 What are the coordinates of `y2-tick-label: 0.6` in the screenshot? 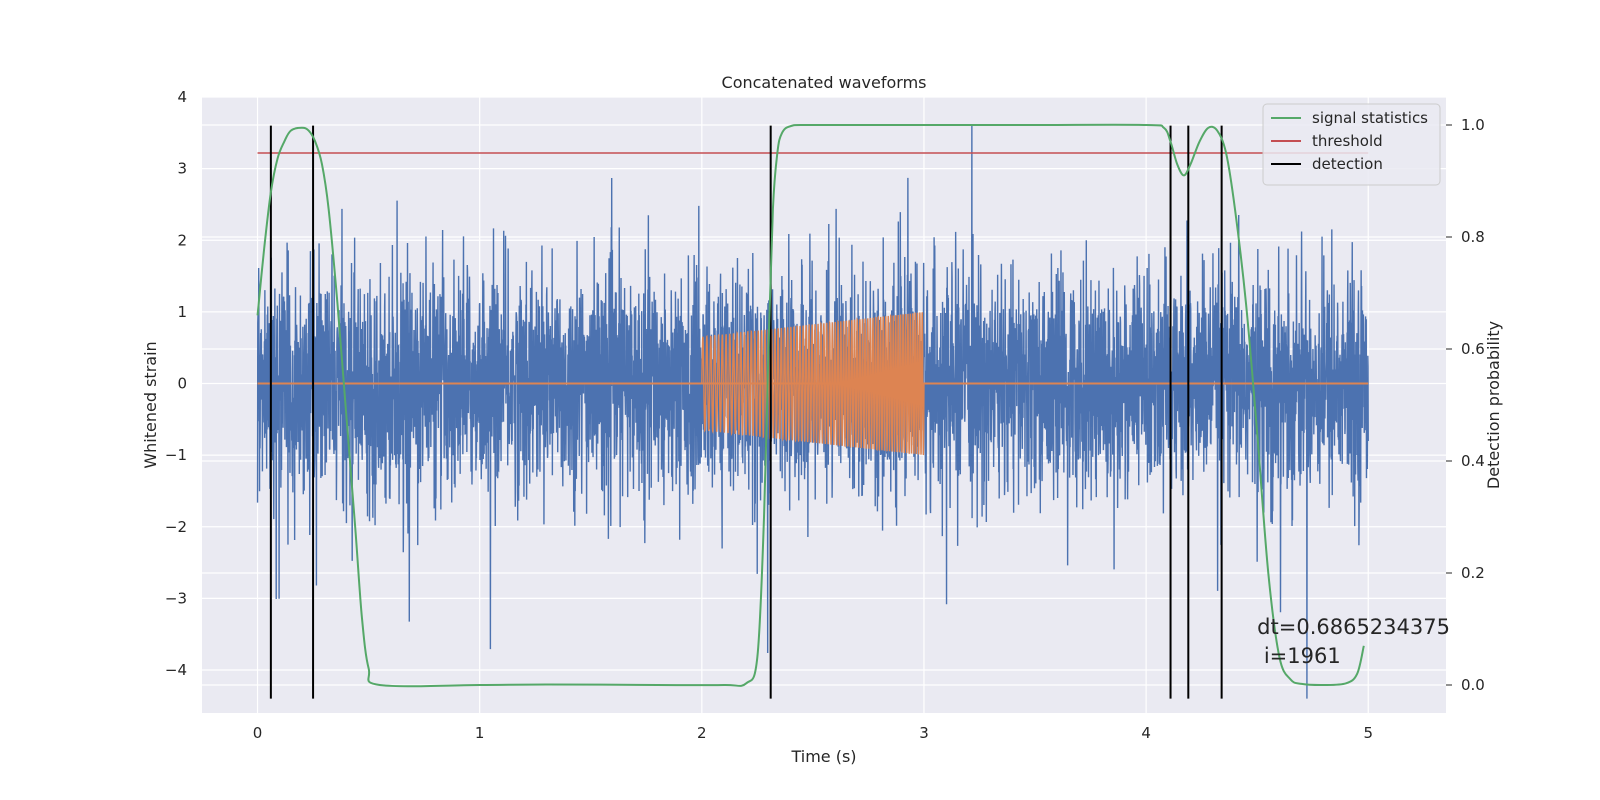 It's located at (1473, 349).